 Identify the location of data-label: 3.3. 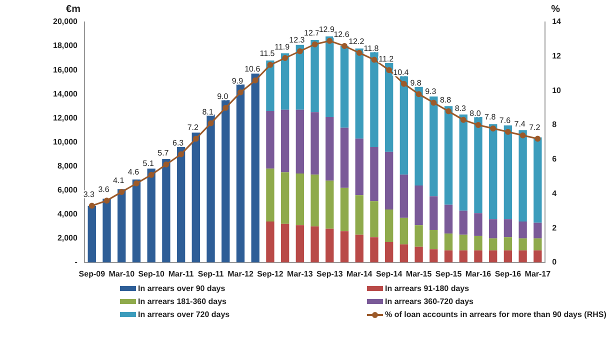
(89, 194).